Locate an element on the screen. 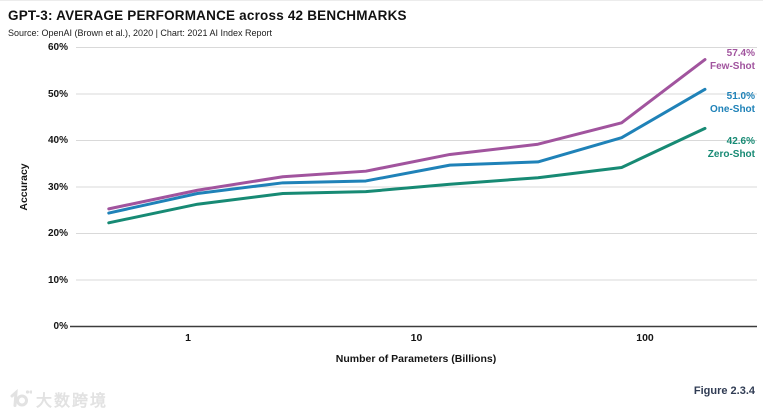 The height and width of the screenshot is (415, 763). y-tick-label: 50% is located at coordinates (57, 94).